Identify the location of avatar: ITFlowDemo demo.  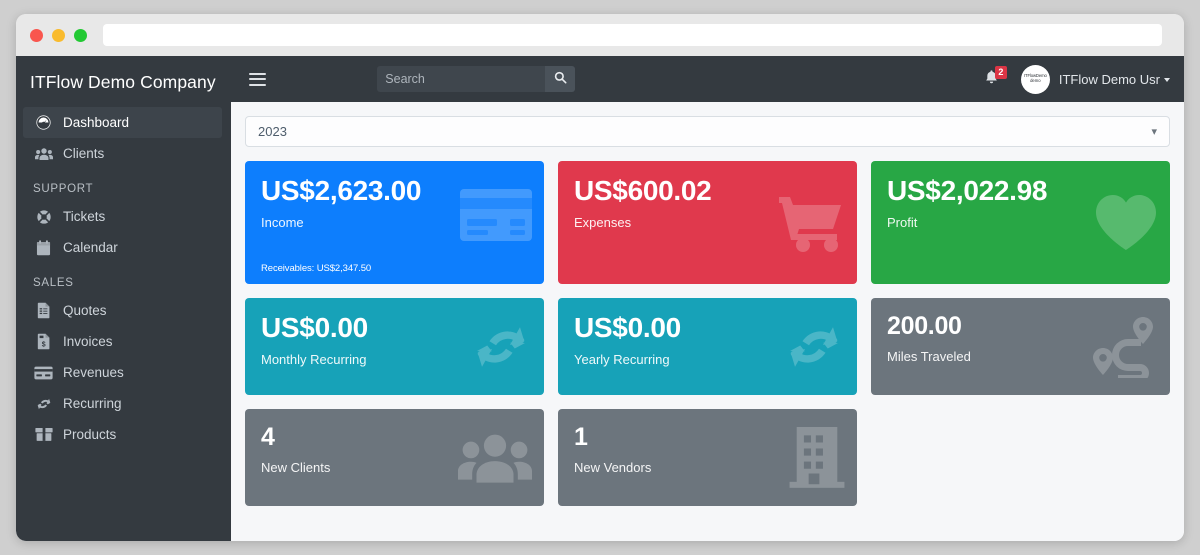
(1035, 79).